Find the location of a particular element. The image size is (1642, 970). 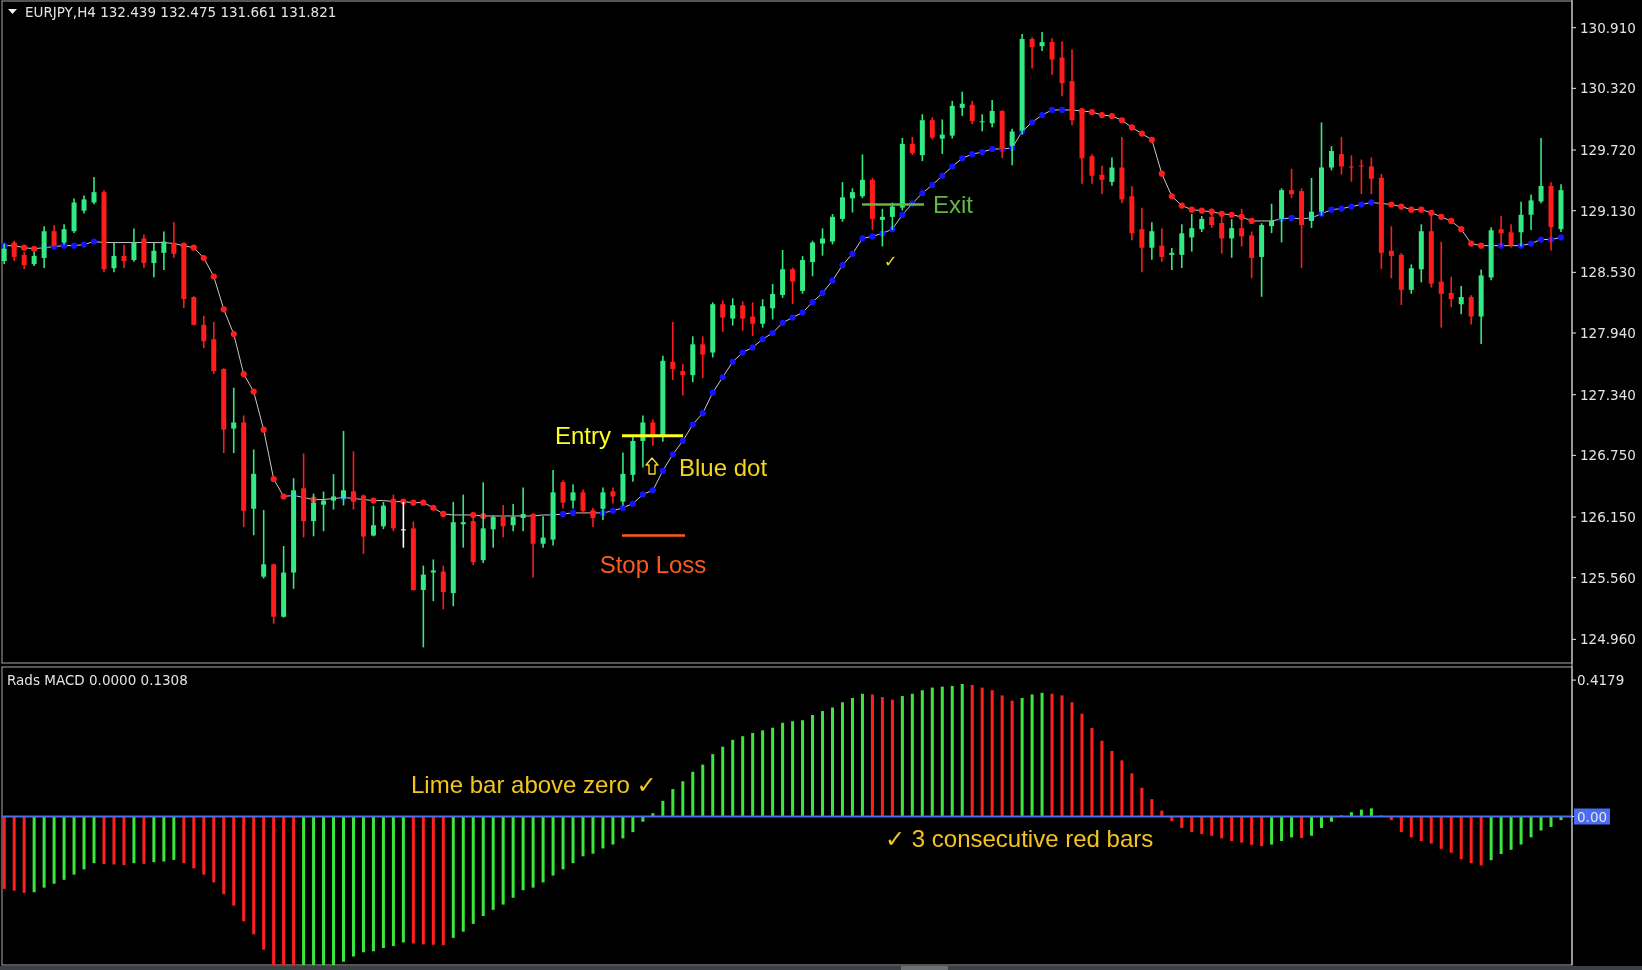

y-tick-label: 127.940 is located at coordinates (1608, 333).